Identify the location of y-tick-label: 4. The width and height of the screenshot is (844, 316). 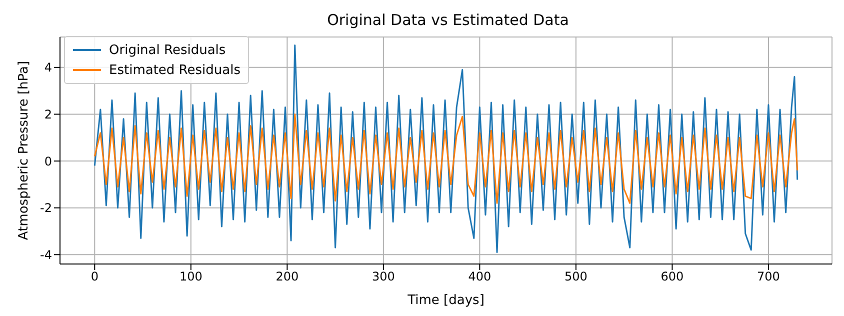
(48, 67).